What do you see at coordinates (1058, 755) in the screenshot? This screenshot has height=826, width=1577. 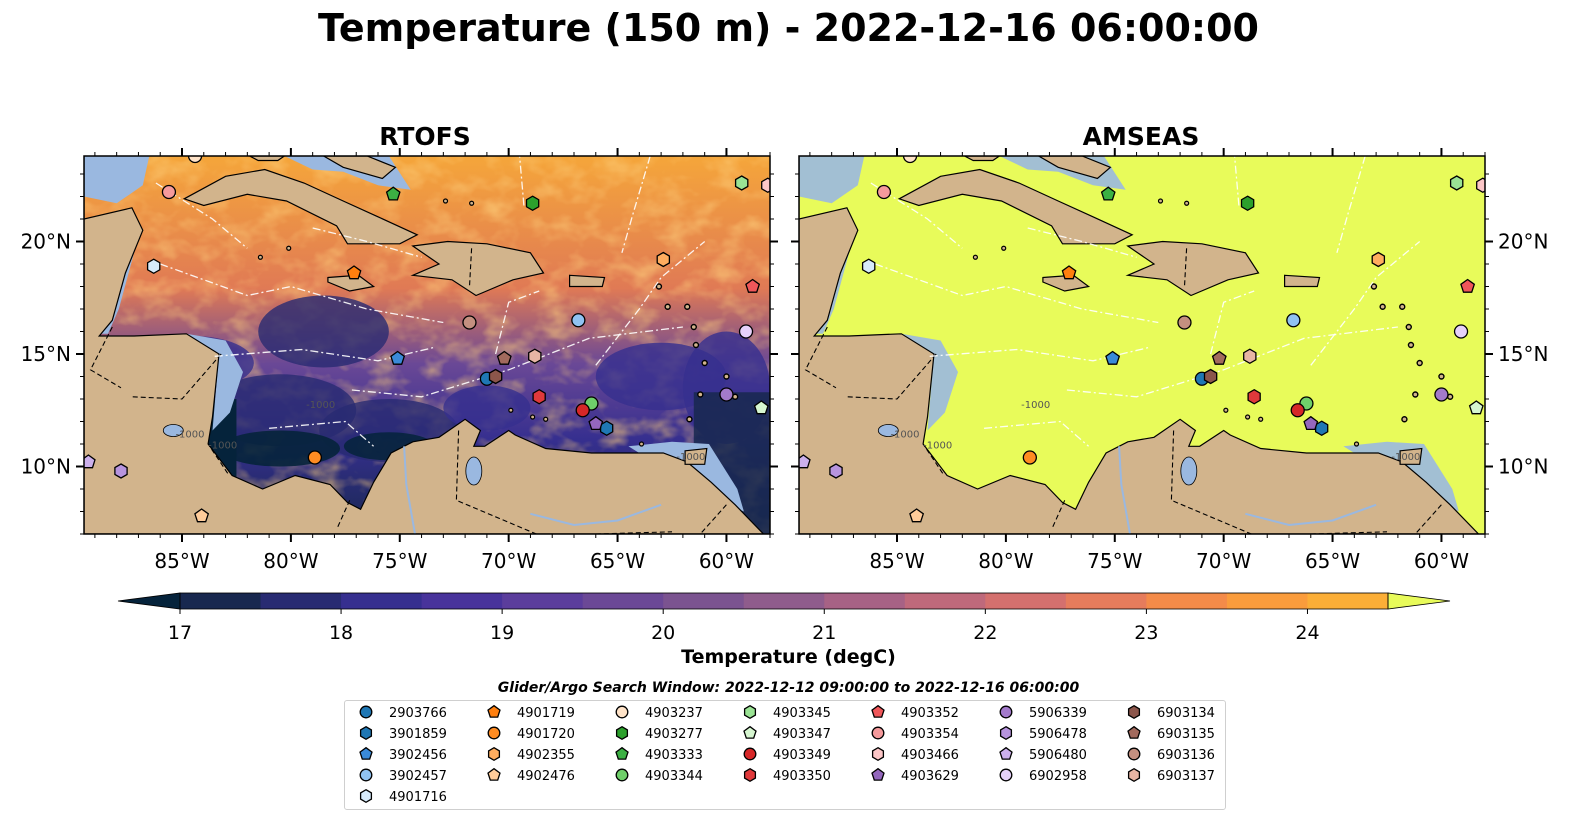 I see `legend-label-5906480: 5906480` at bounding box center [1058, 755].